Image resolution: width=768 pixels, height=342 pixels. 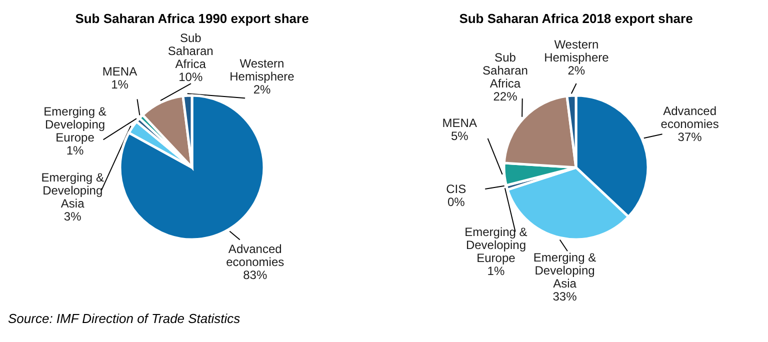 I want to click on chart-title: Sub Saharan Africa 1990 export share, so click(x=192, y=18).